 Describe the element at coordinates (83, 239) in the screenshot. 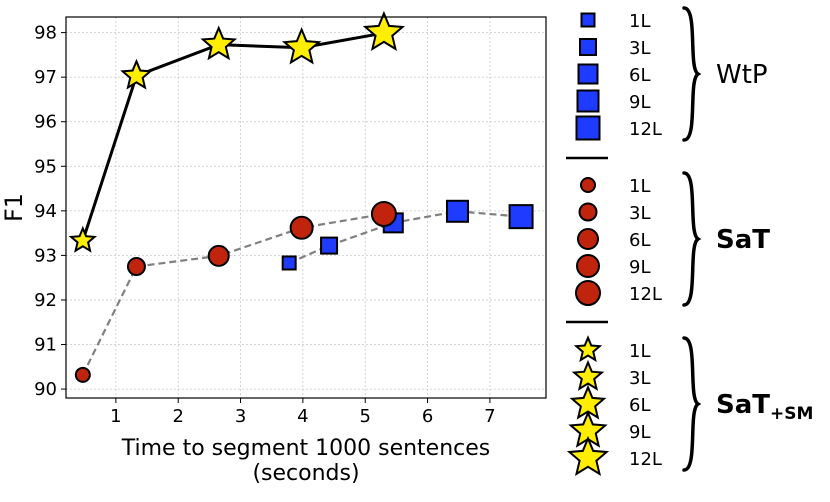

I see `point-sat-sm-1l` at that location.